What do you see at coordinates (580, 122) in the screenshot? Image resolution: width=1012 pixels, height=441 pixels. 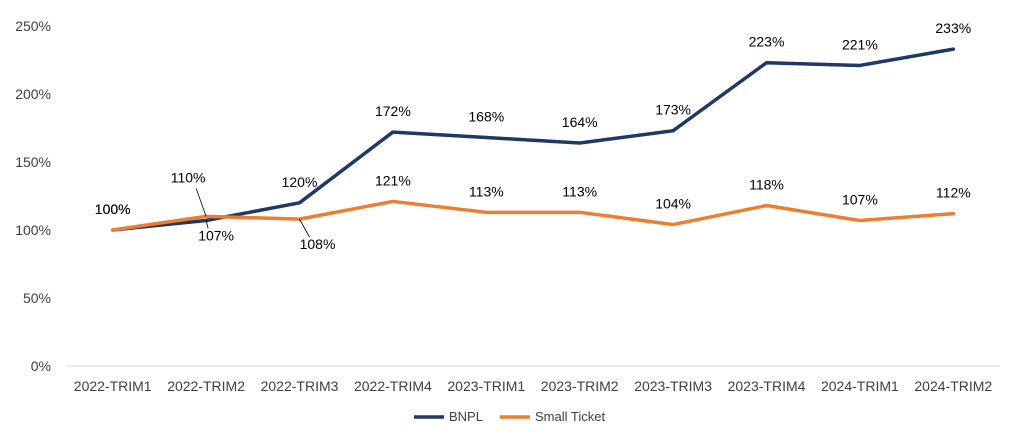 I see `data-label: 164%` at bounding box center [580, 122].